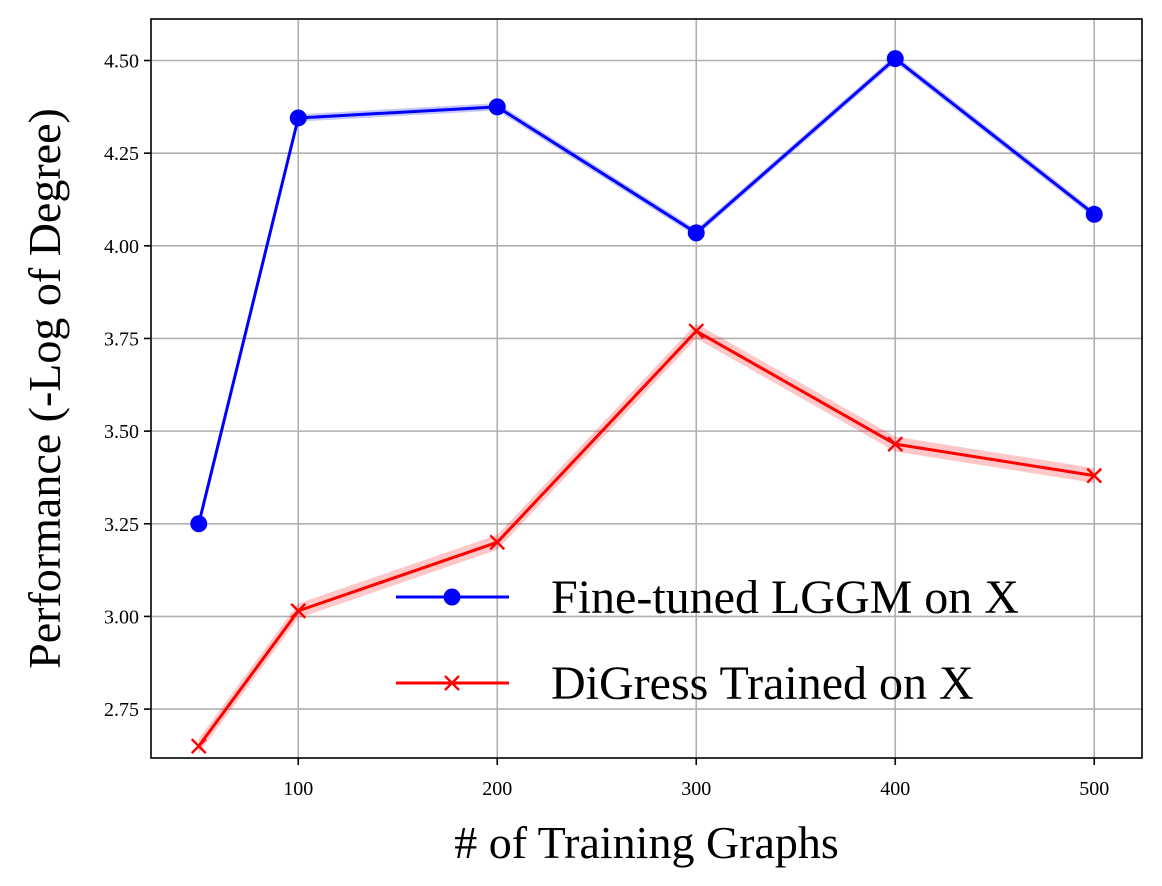 This screenshot has height=886, width=1162. Describe the element at coordinates (44, 388) in the screenshot. I see `y-axis-title: Performance (-Log of Degree)` at that location.